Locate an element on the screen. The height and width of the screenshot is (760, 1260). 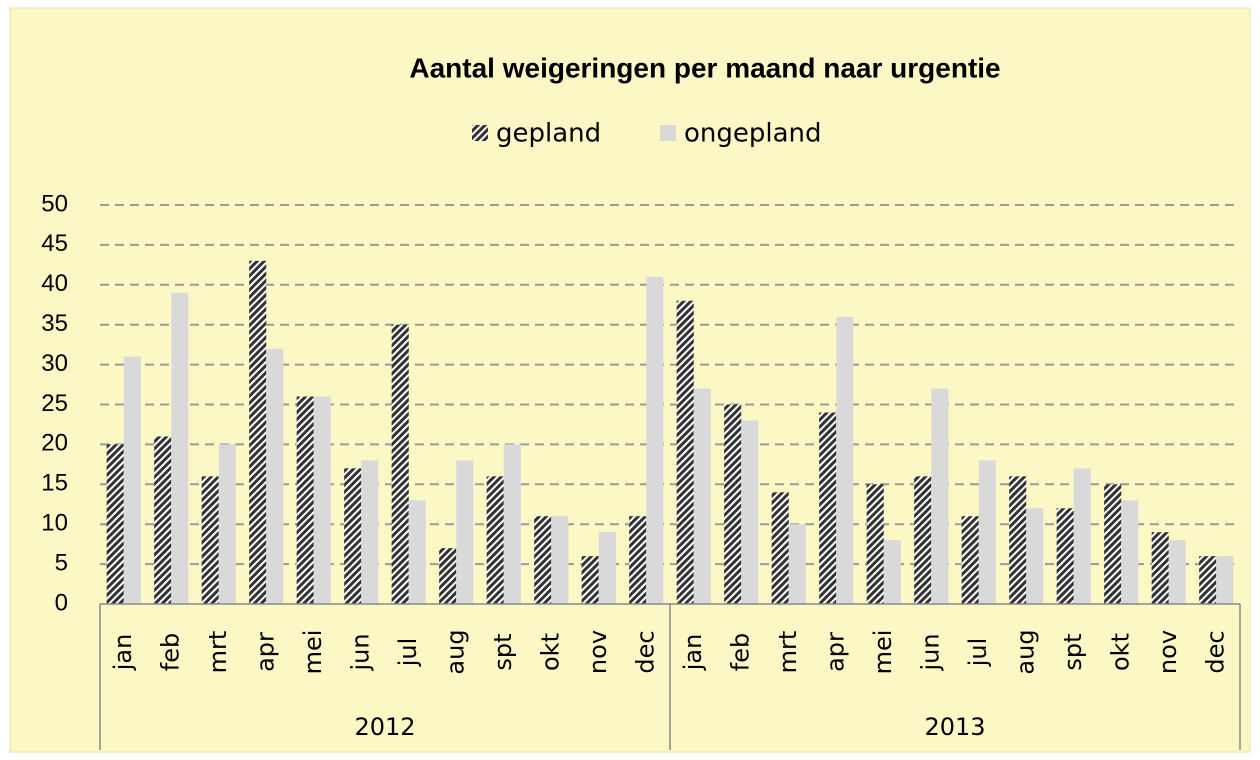
y-tick-label: 0 is located at coordinates (61, 602).